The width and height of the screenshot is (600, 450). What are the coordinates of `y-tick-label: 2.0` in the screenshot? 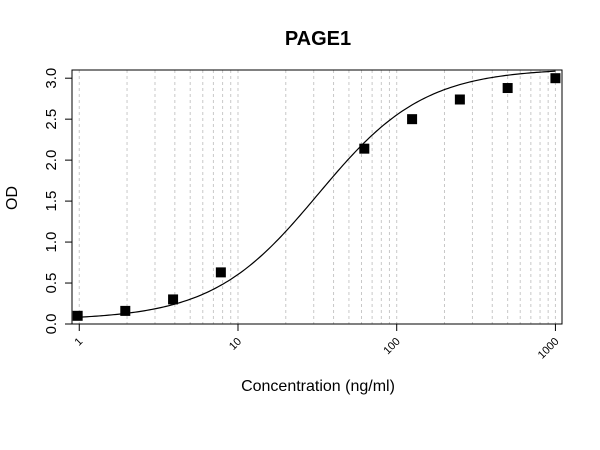 It's located at (51, 160).